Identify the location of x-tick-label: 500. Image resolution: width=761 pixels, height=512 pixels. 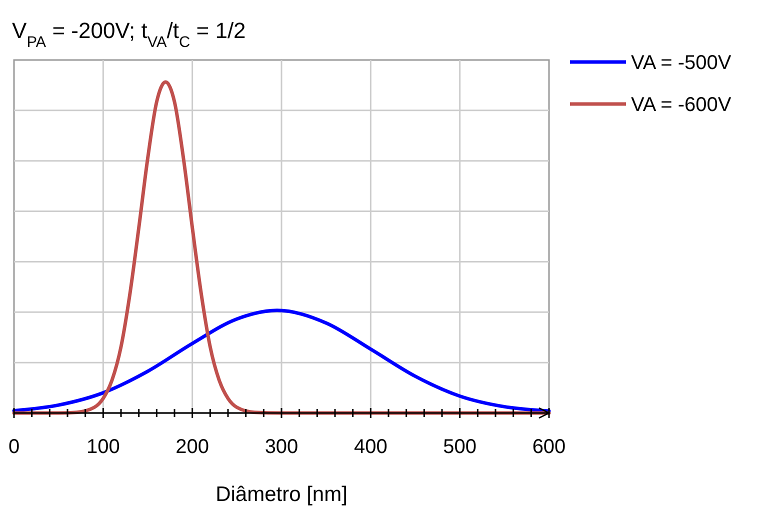
(460, 447).